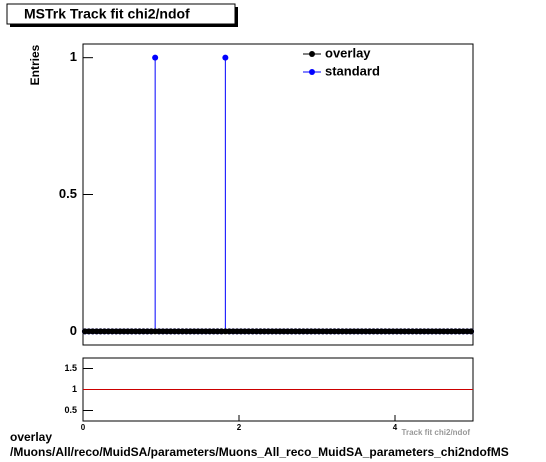 This screenshot has height=462, width=546. I want to click on title-box, so click(121, 14).